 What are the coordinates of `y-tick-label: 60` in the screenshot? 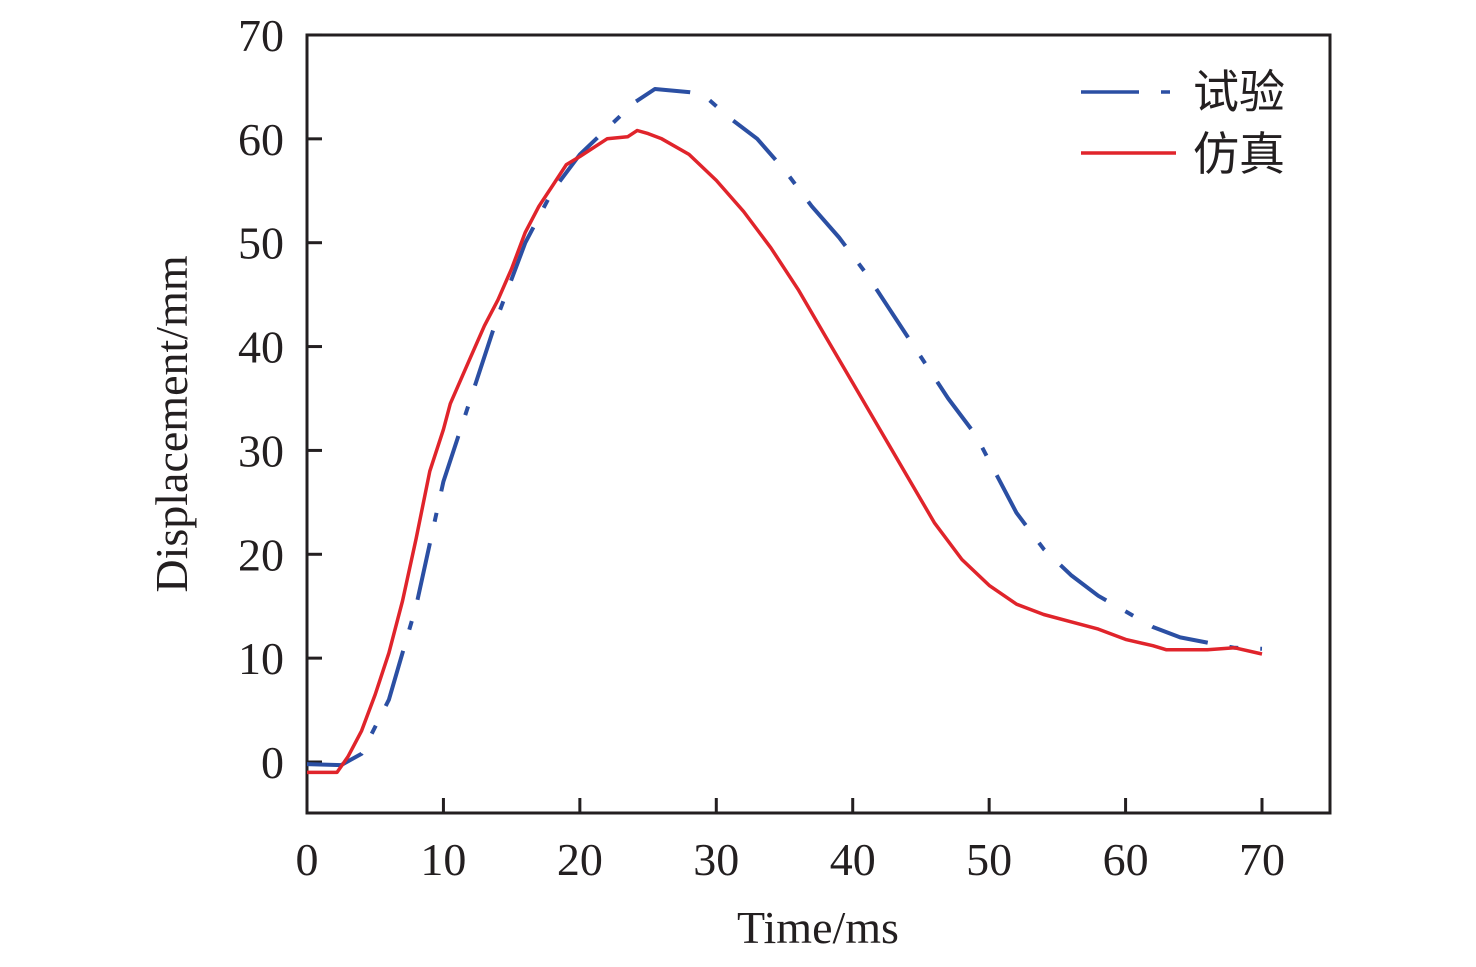 It's located at (261, 139).